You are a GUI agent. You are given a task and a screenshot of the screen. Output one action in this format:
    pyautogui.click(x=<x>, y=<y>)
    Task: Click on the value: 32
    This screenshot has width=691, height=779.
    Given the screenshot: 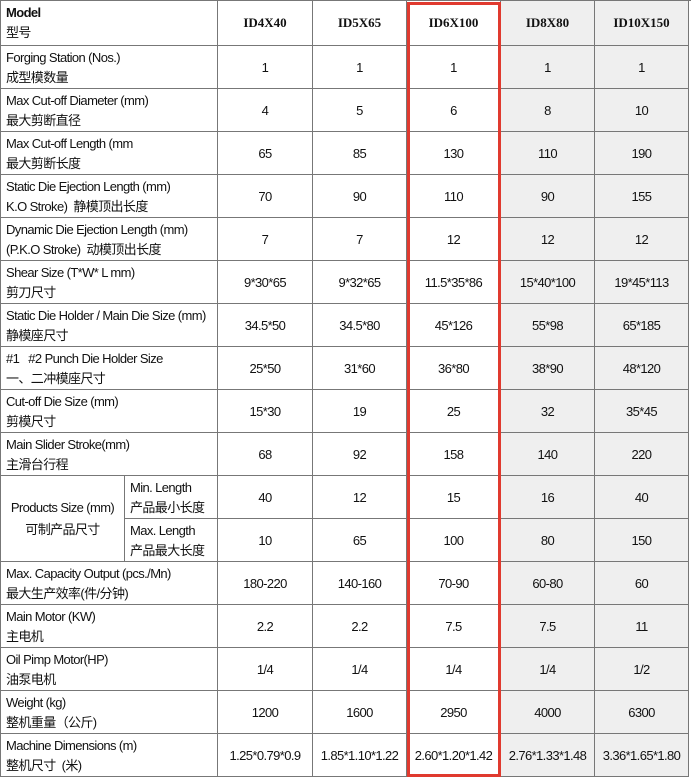 What is the action you would take?
    pyautogui.click(x=547, y=411)
    